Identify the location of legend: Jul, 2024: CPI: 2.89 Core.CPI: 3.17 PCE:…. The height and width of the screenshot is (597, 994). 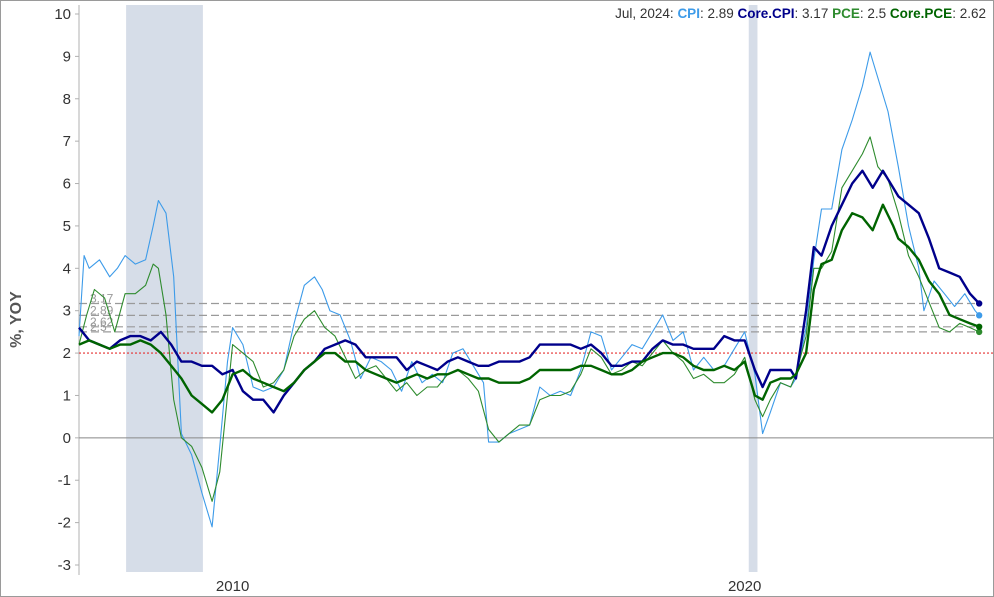
(800, 13).